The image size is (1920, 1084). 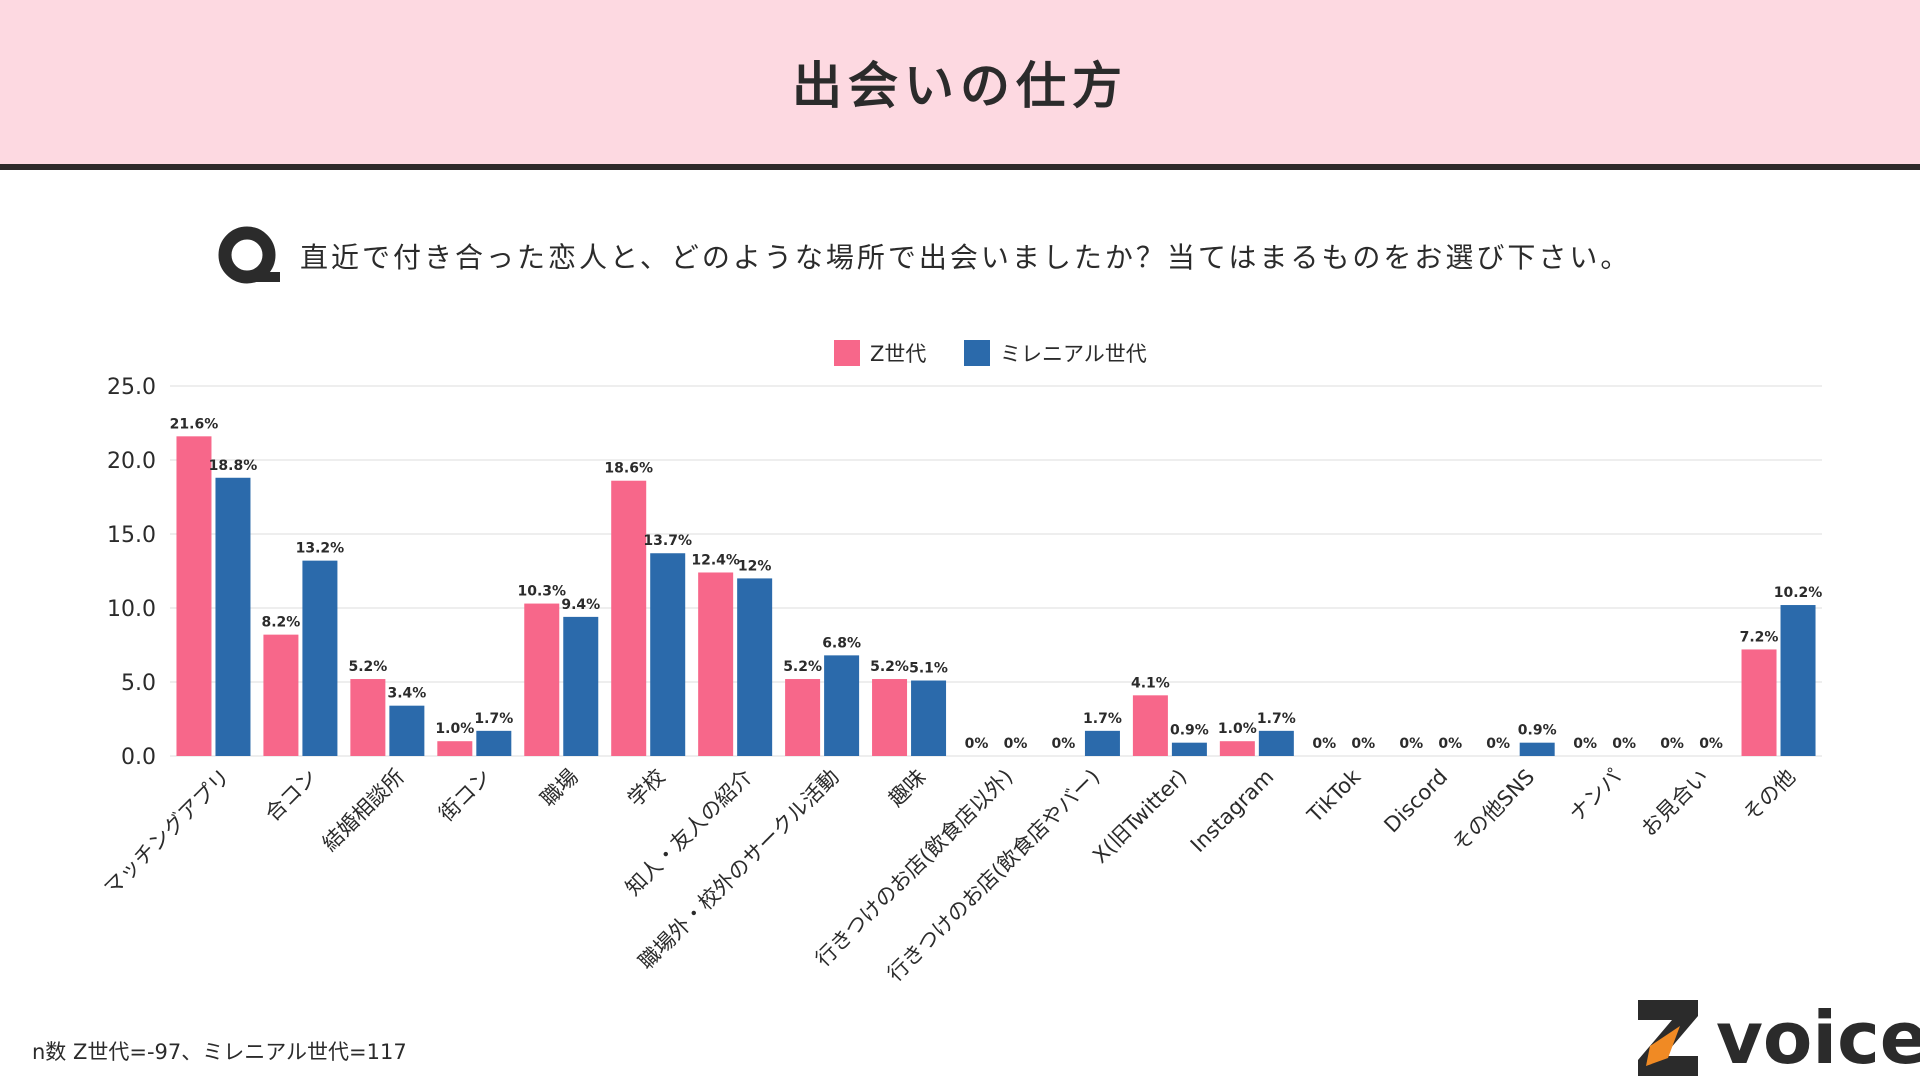 What do you see at coordinates (559, 788) in the screenshot?
I see `x-tick-label: 職場` at bounding box center [559, 788].